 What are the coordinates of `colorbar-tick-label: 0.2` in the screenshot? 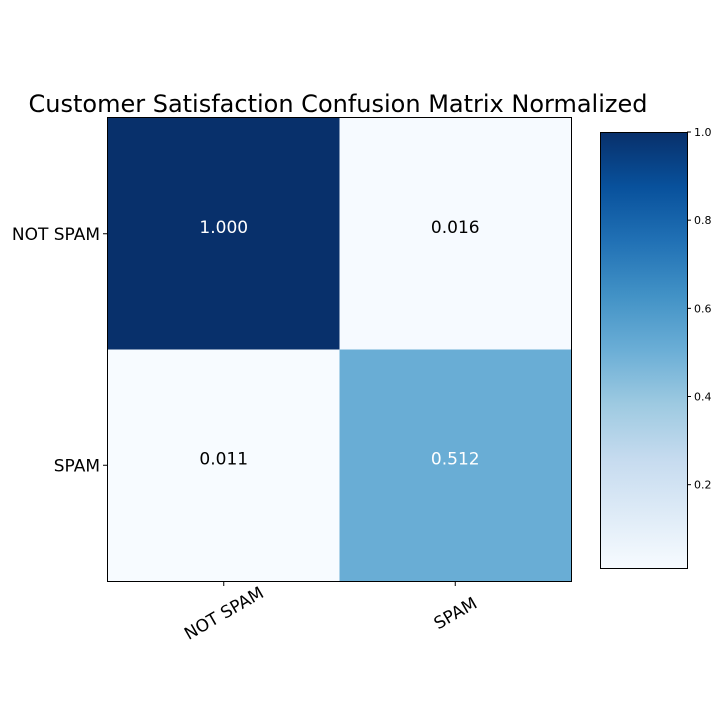 It's located at (703, 485).